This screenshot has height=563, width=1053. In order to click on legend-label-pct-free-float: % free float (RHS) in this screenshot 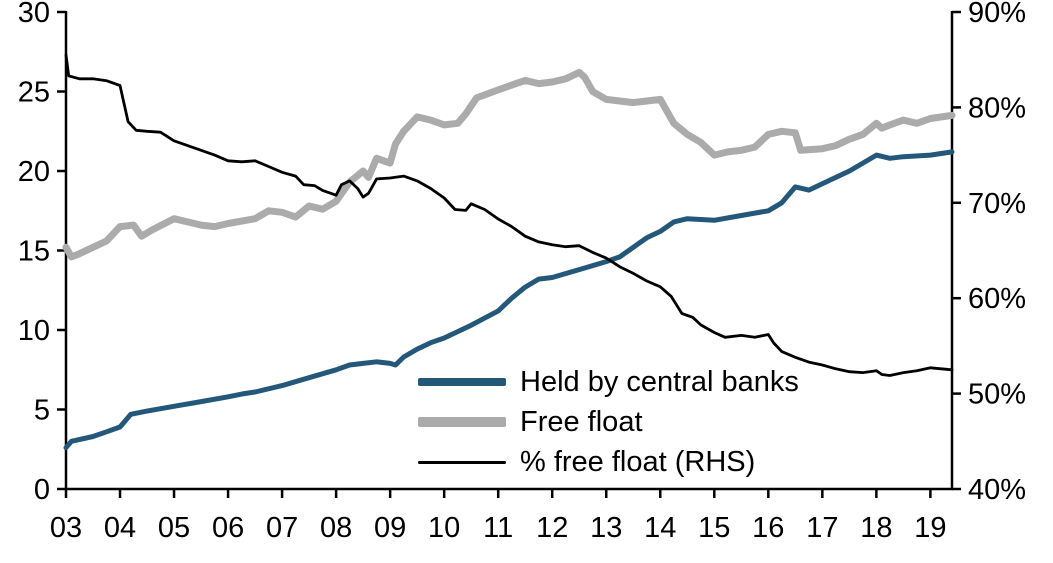, I will do `click(638, 461)`.